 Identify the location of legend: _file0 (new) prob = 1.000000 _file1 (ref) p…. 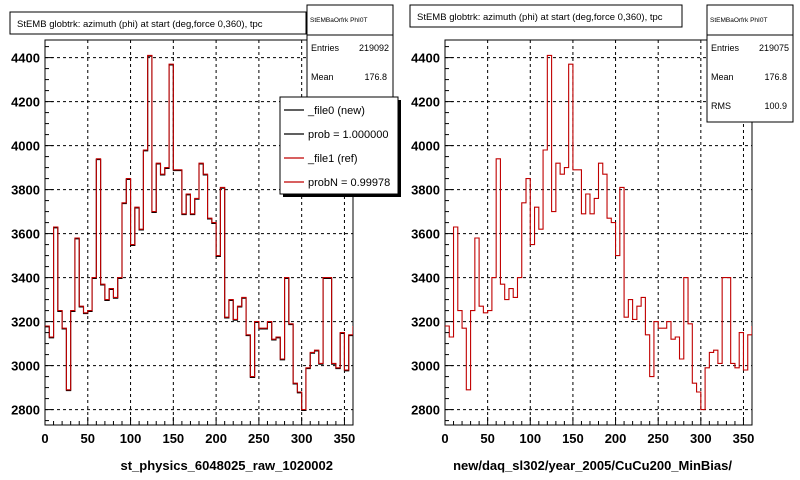
(340, 146).